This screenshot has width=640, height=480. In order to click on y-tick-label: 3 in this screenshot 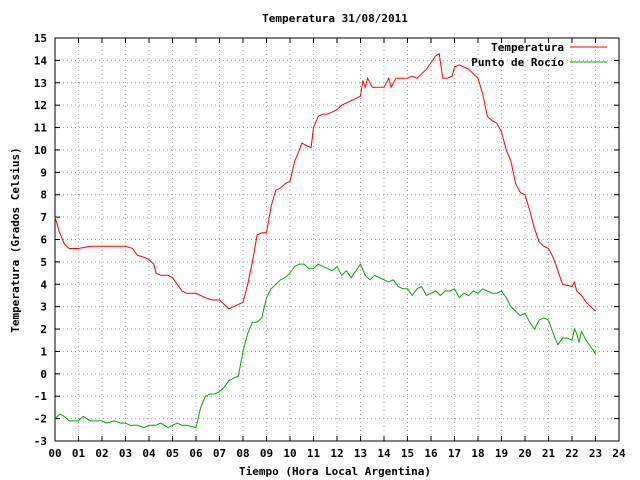, I will do `click(43, 307)`.